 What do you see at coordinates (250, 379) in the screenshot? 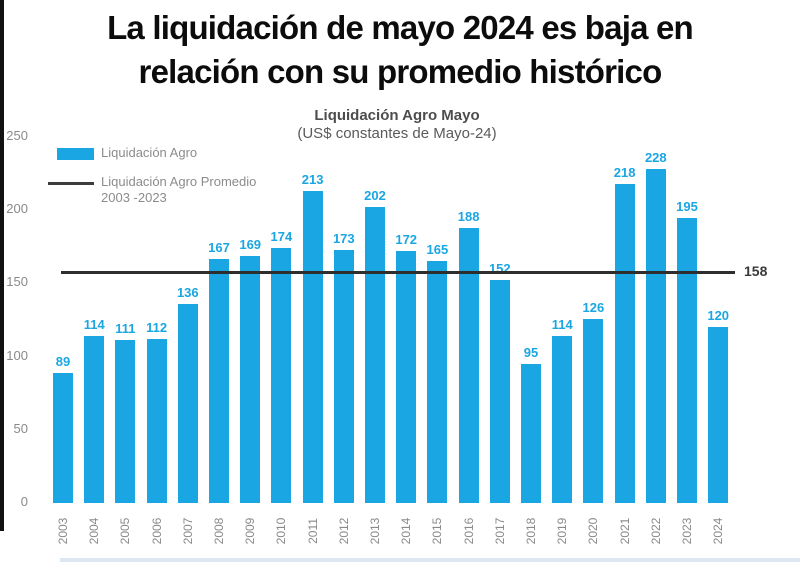
I see `bar-2009` at bounding box center [250, 379].